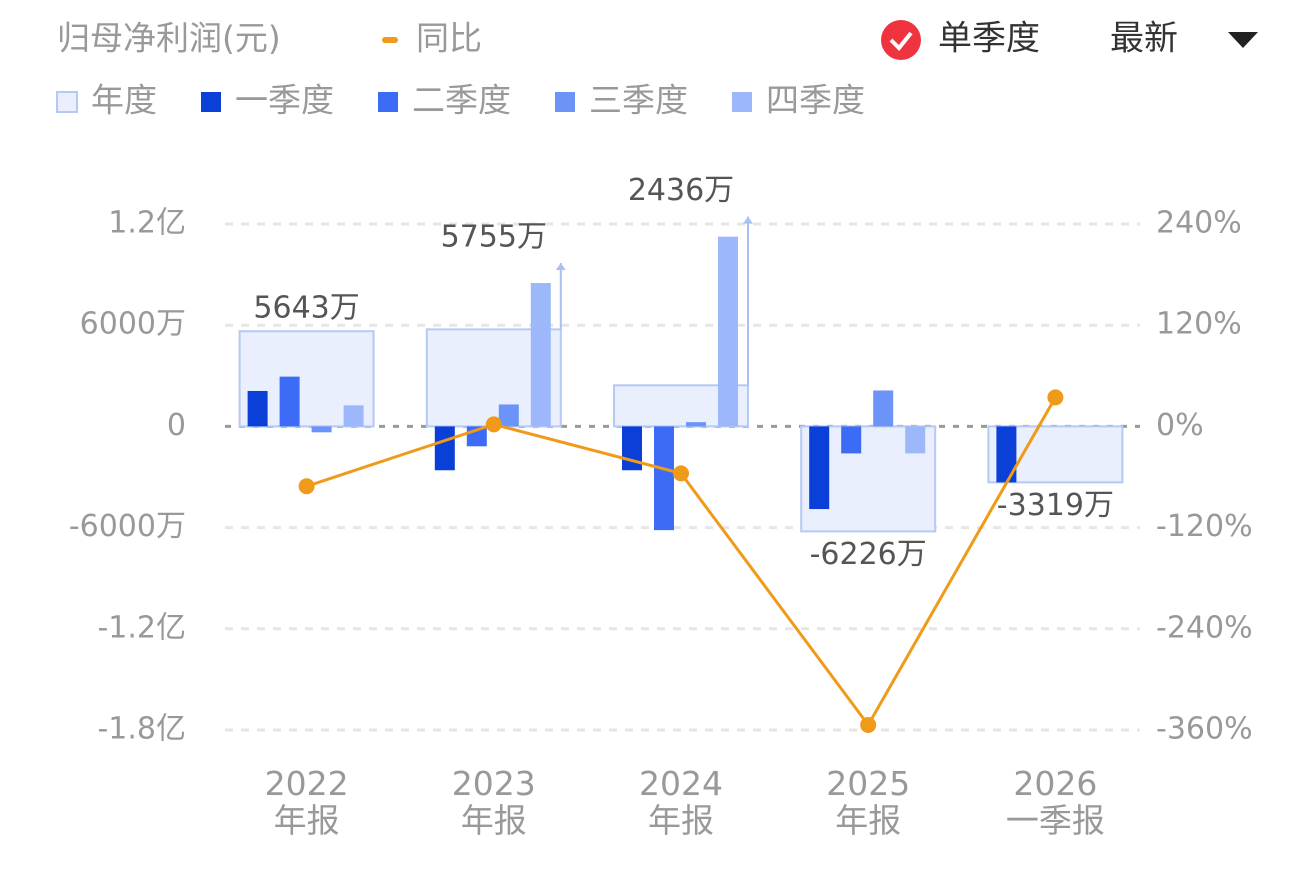 The width and height of the screenshot is (1316, 881). What do you see at coordinates (124, 100) in the screenshot?
I see `legend-label: 年度` at bounding box center [124, 100].